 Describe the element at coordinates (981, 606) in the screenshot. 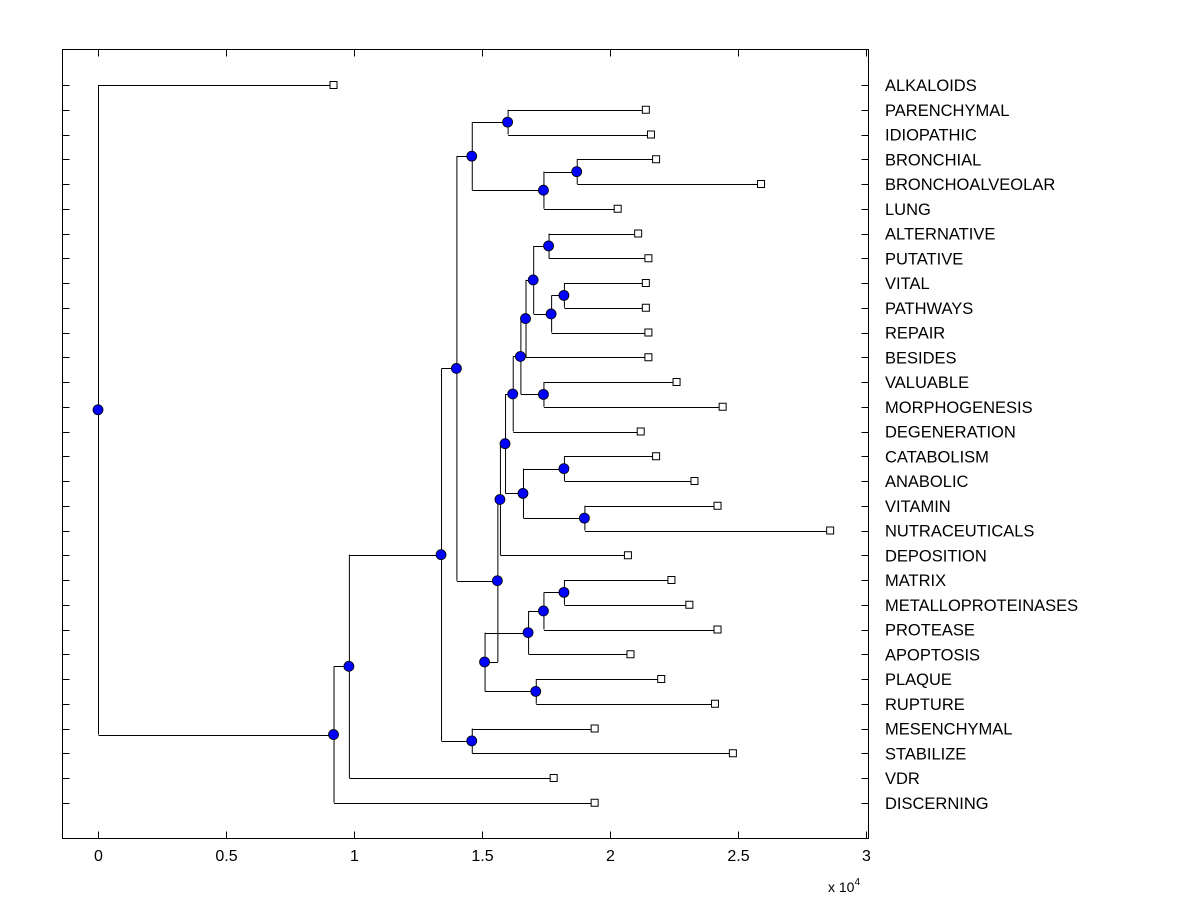

I see `leaf-label: METALLOPROTEINASES` at that location.